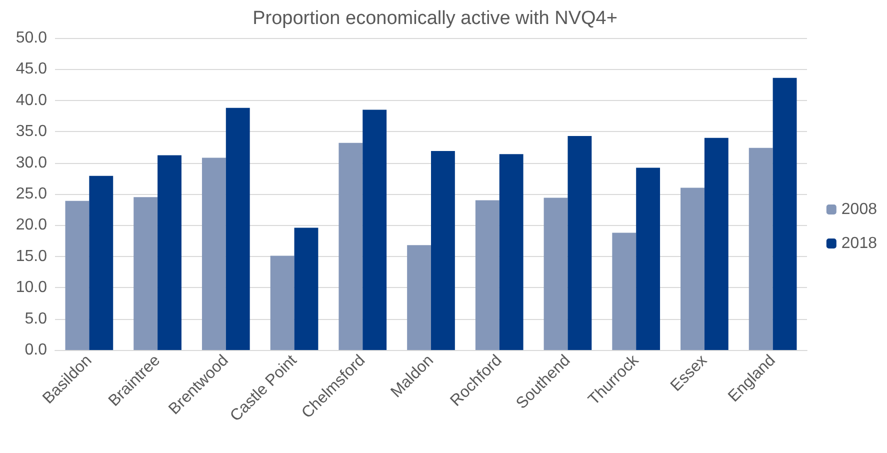 This screenshot has width=887, height=453. Describe the element at coordinates (32, 225) in the screenshot. I see `y-tick-label: 20.0` at that location.